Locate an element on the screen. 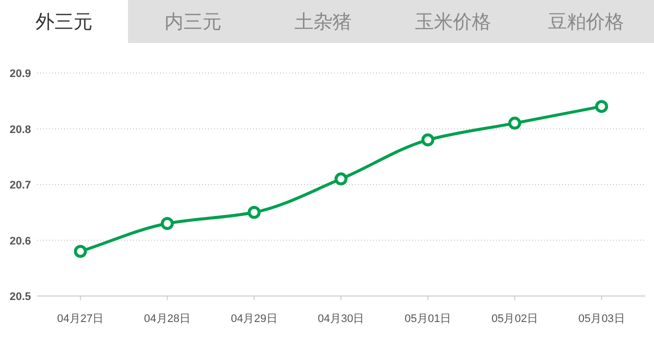 This screenshot has width=654, height=339. text: 内三元 is located at coordinates (193, 22).